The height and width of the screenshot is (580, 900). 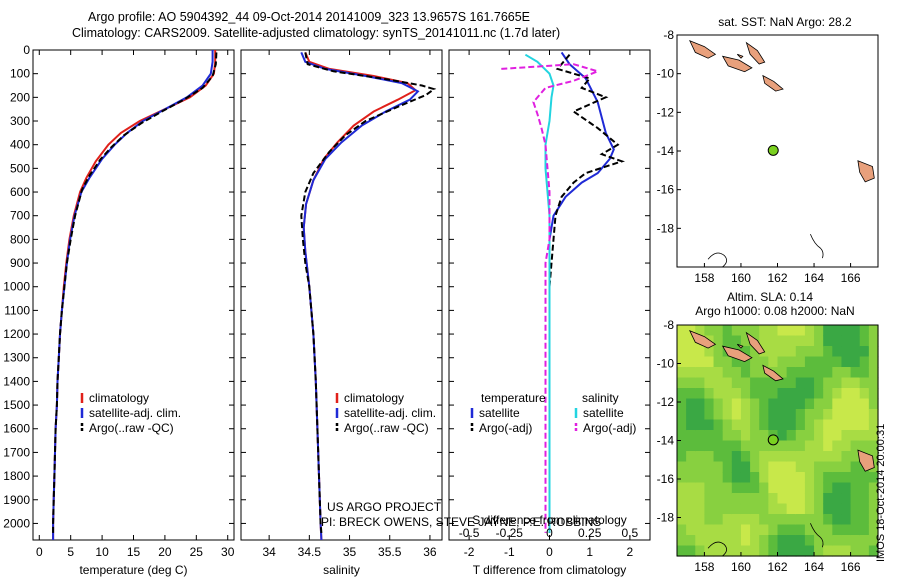 I want to click on sla_map-argo-marker, so click(x=773, y=440).